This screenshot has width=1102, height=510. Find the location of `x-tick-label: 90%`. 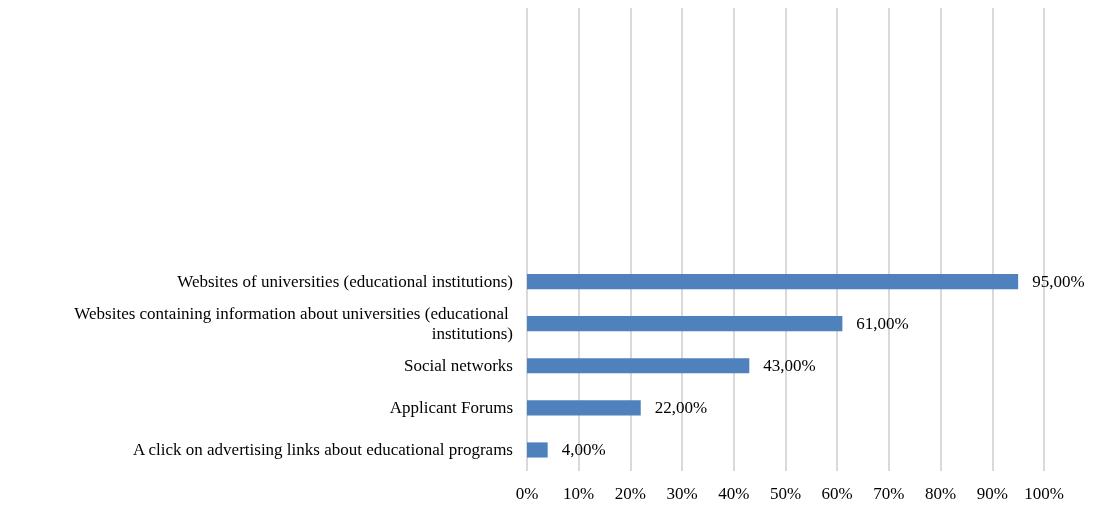

x-tick-label: 90% is located at coordinates (992, 493).